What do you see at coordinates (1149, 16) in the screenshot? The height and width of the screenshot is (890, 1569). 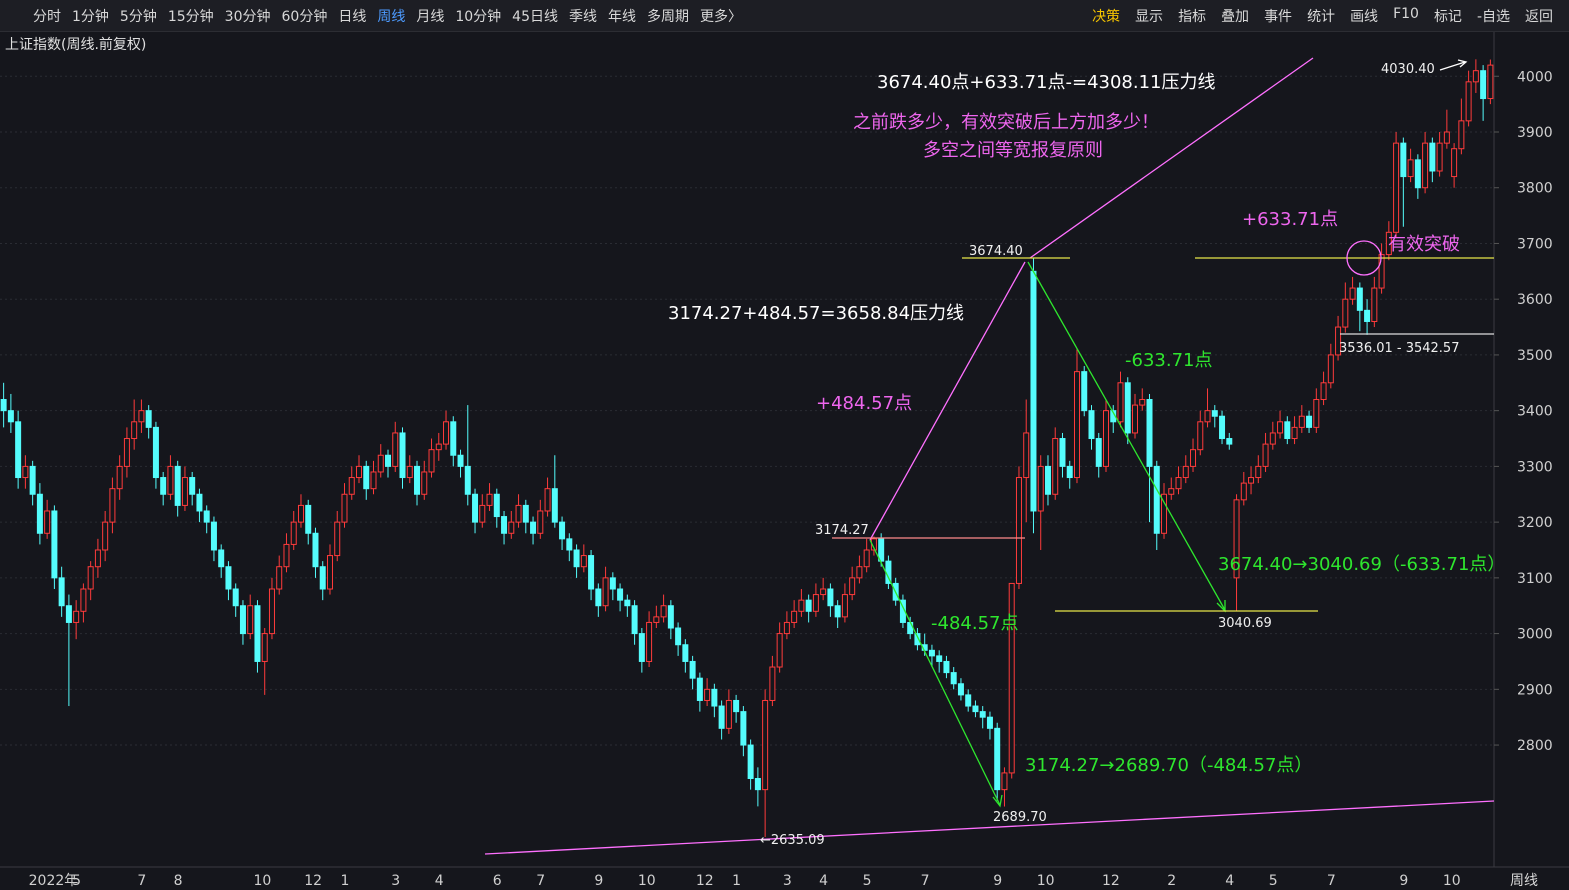 I see `tool-button: 显示` at bounding box center [1149, 16].